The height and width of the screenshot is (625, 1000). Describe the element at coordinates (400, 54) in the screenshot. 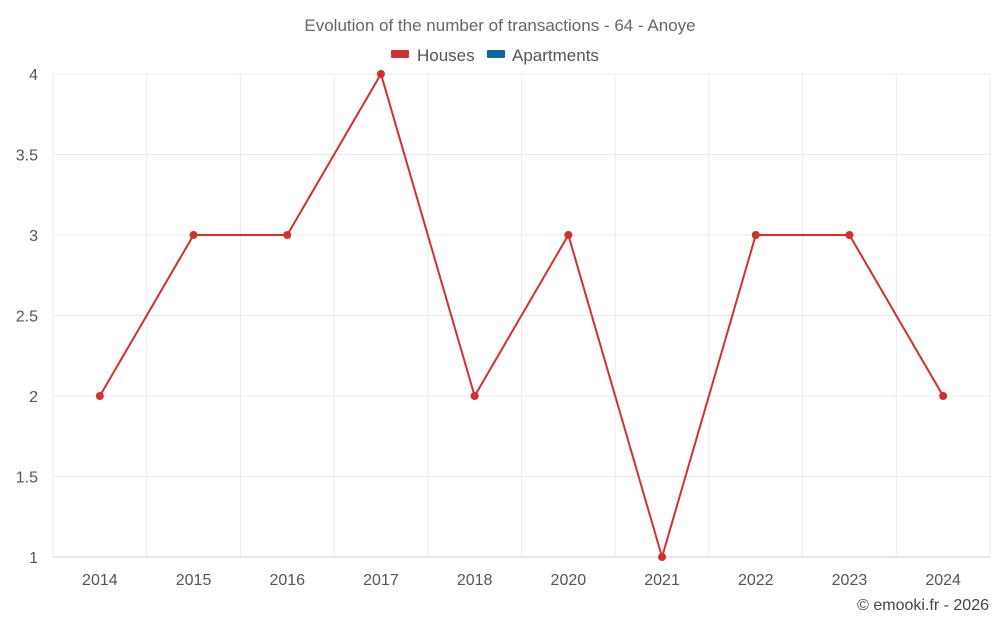

I see `legend-swatch-houses` at that location.